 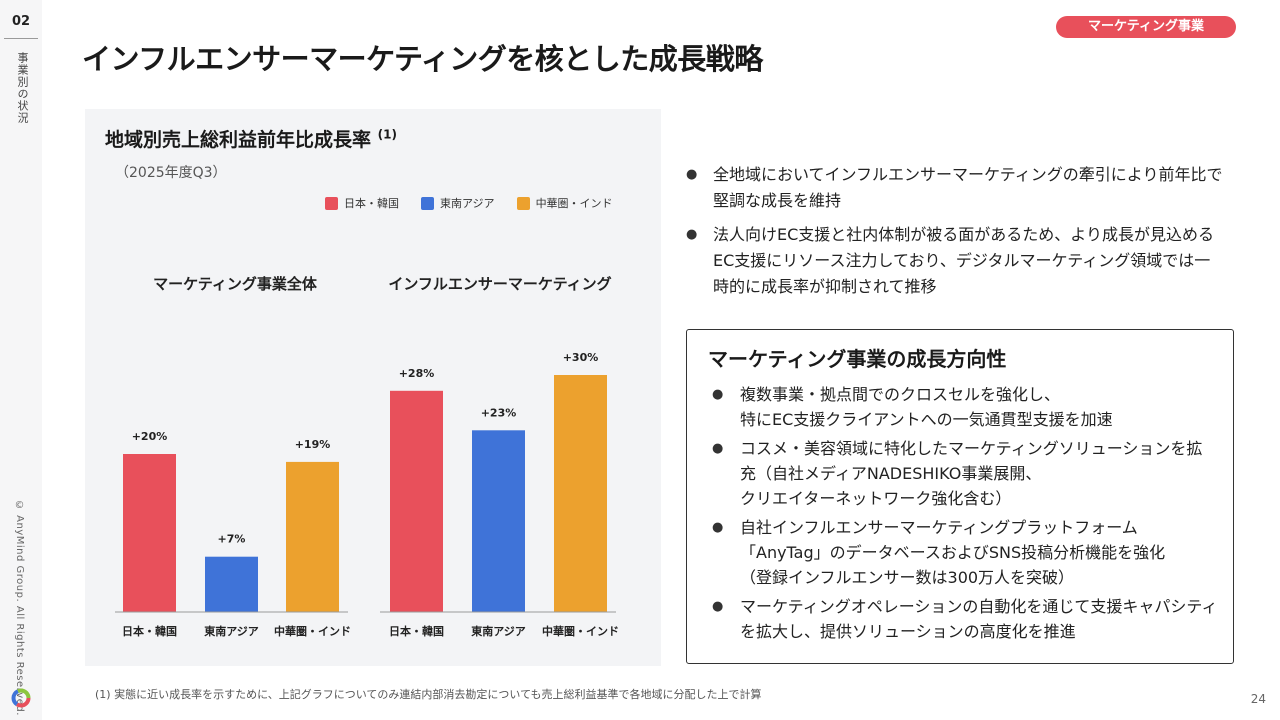 I want to click on page-title: インフルエンサーマーケティングを核とした成長戦略, so click(x=422, y=59).